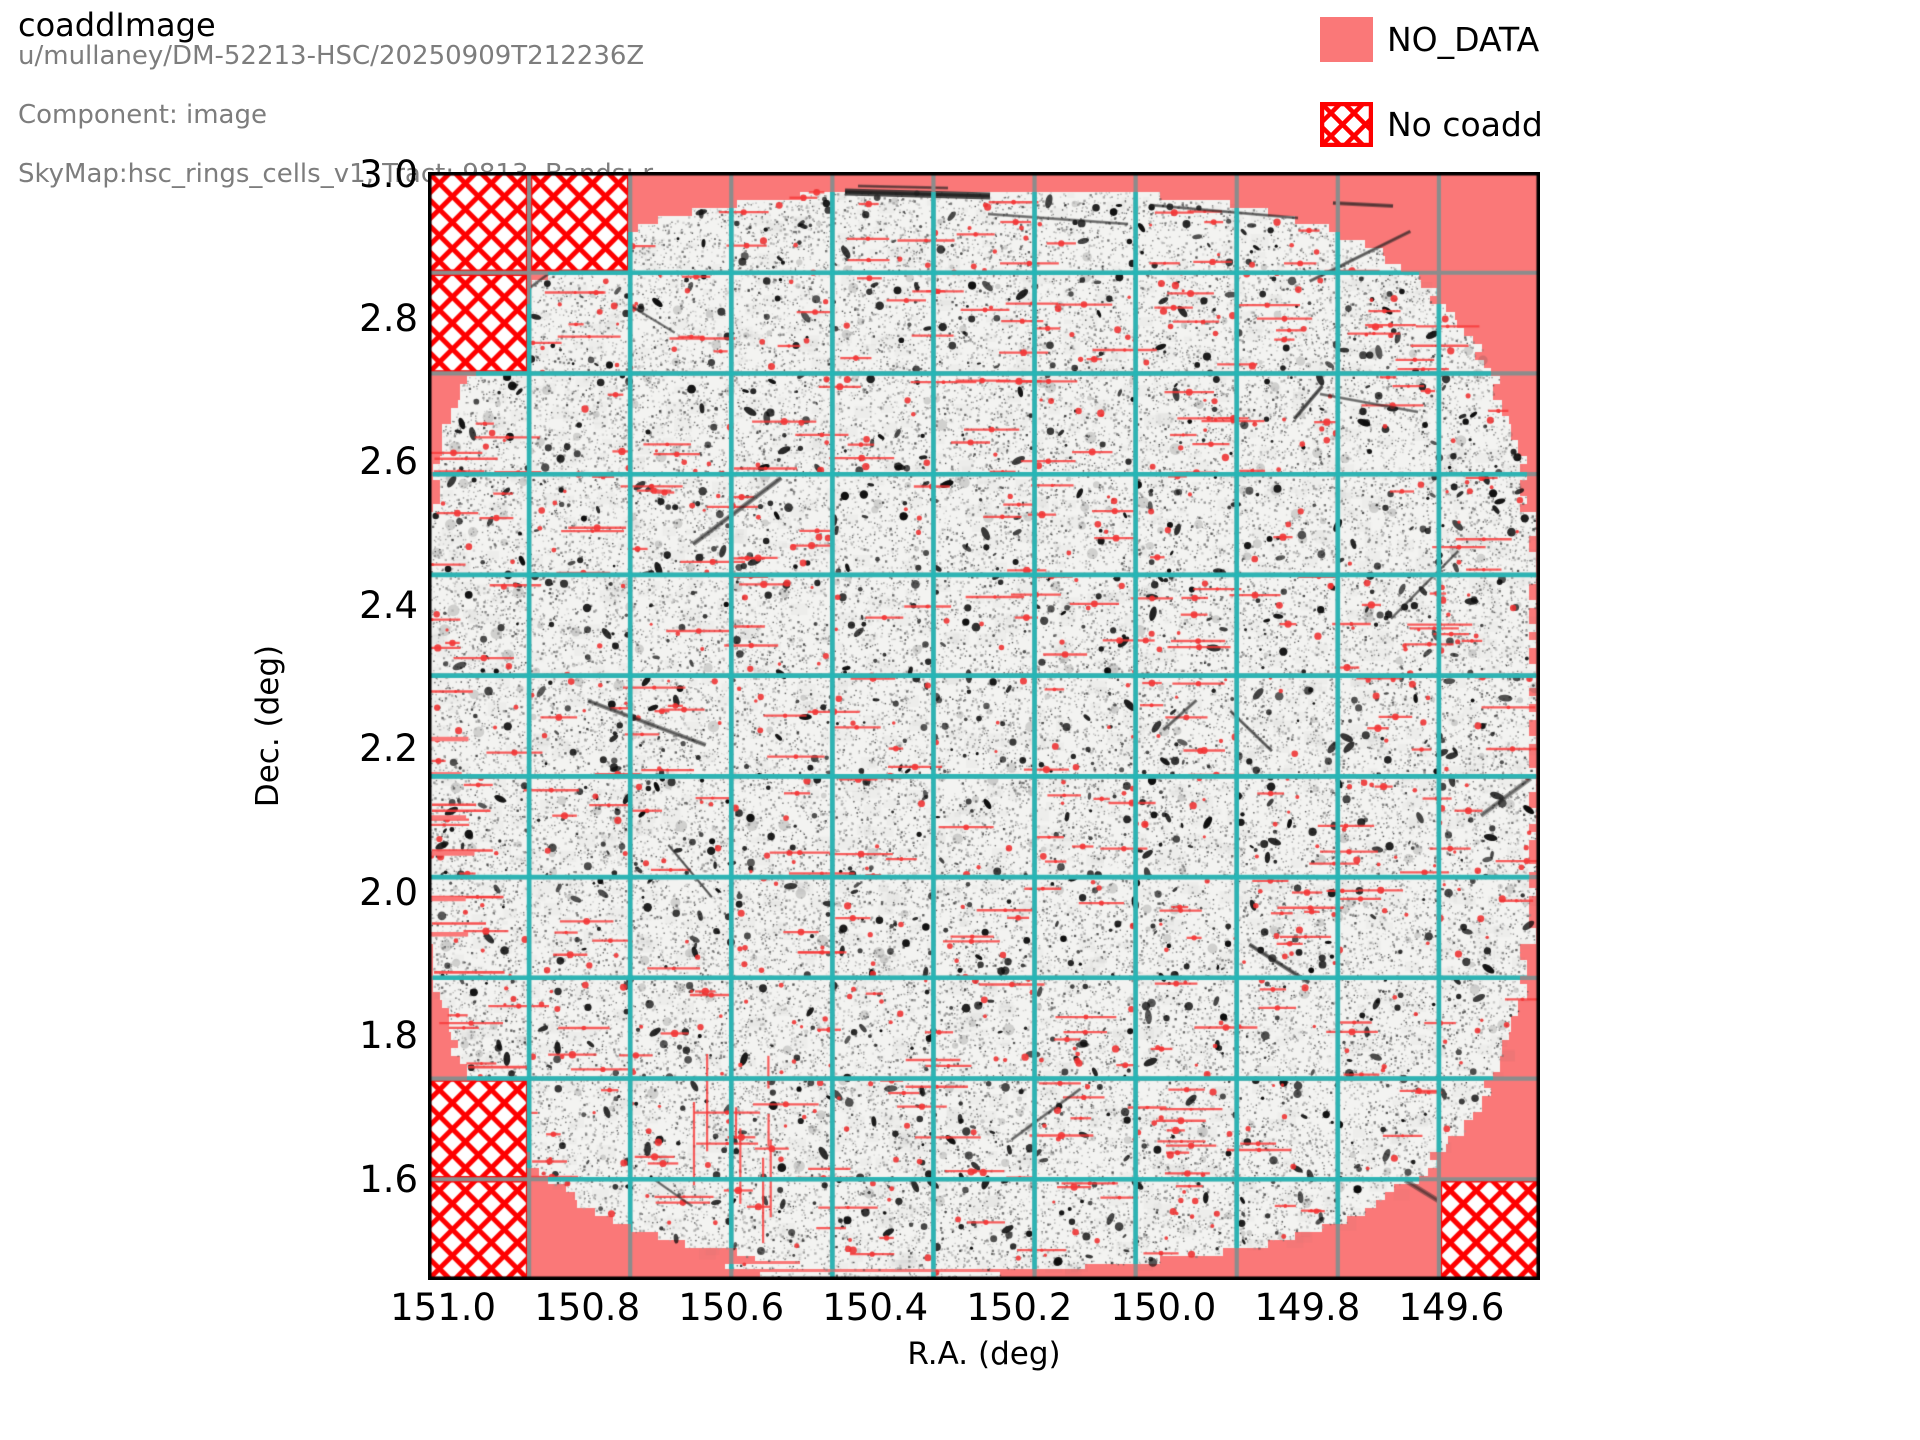 This screenshot has width=1920, height=1440. What do you see at coordinates (388, 605) in the screenshot?
I see `y-tick-label: 2.4` at bounding box center [388, 605].